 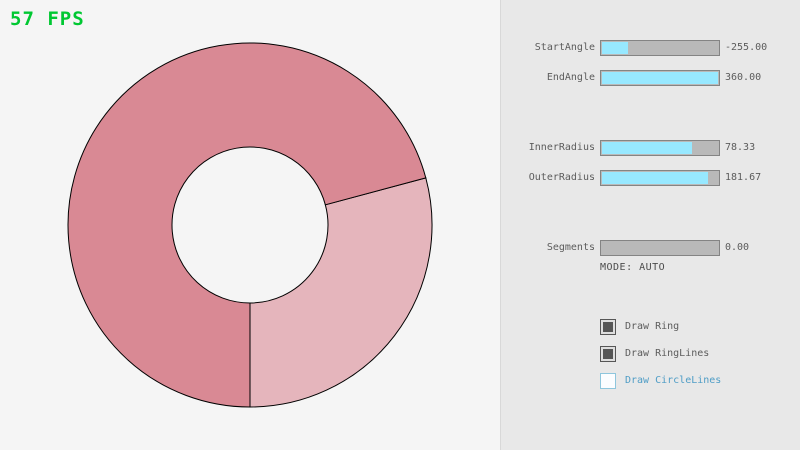 What do you see at coordinates (47, 19) in the screenshot?
I see `fps-counter: 57 FPS` at bounding box center [47, 19].